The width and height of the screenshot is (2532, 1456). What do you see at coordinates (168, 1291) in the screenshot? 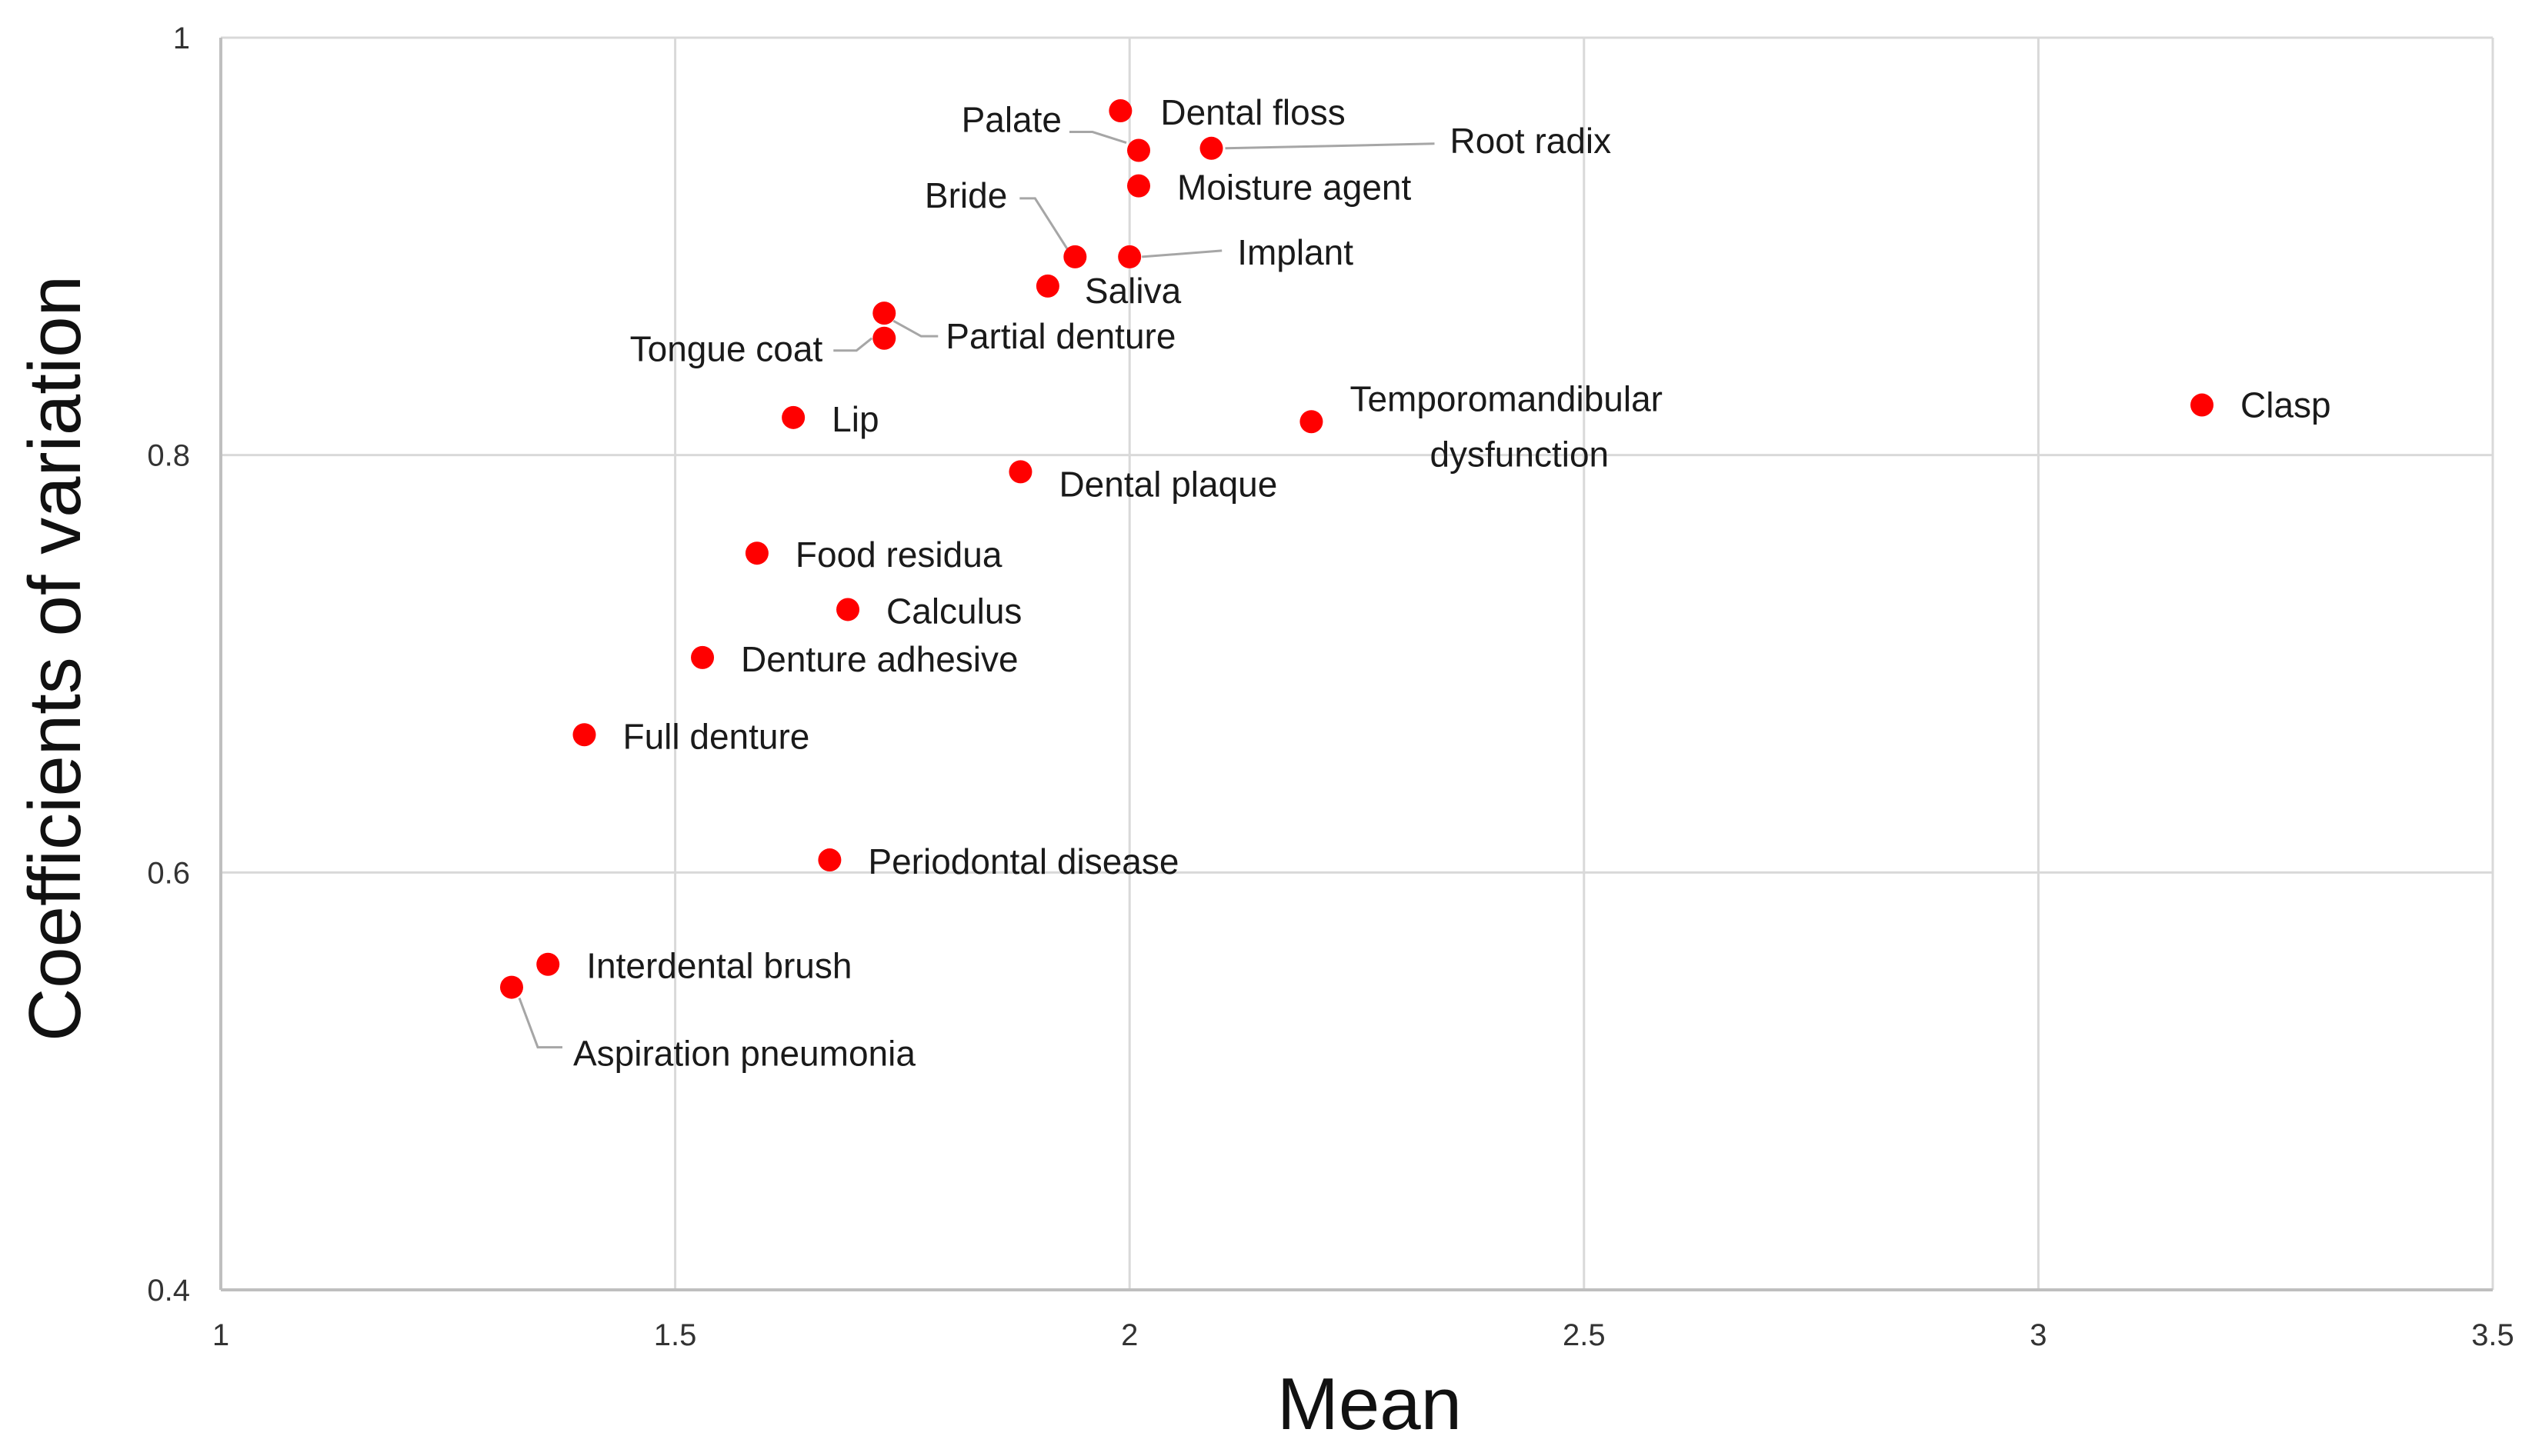
I see `y-tick-label: 0.4` at bounding box center [168, 1291].